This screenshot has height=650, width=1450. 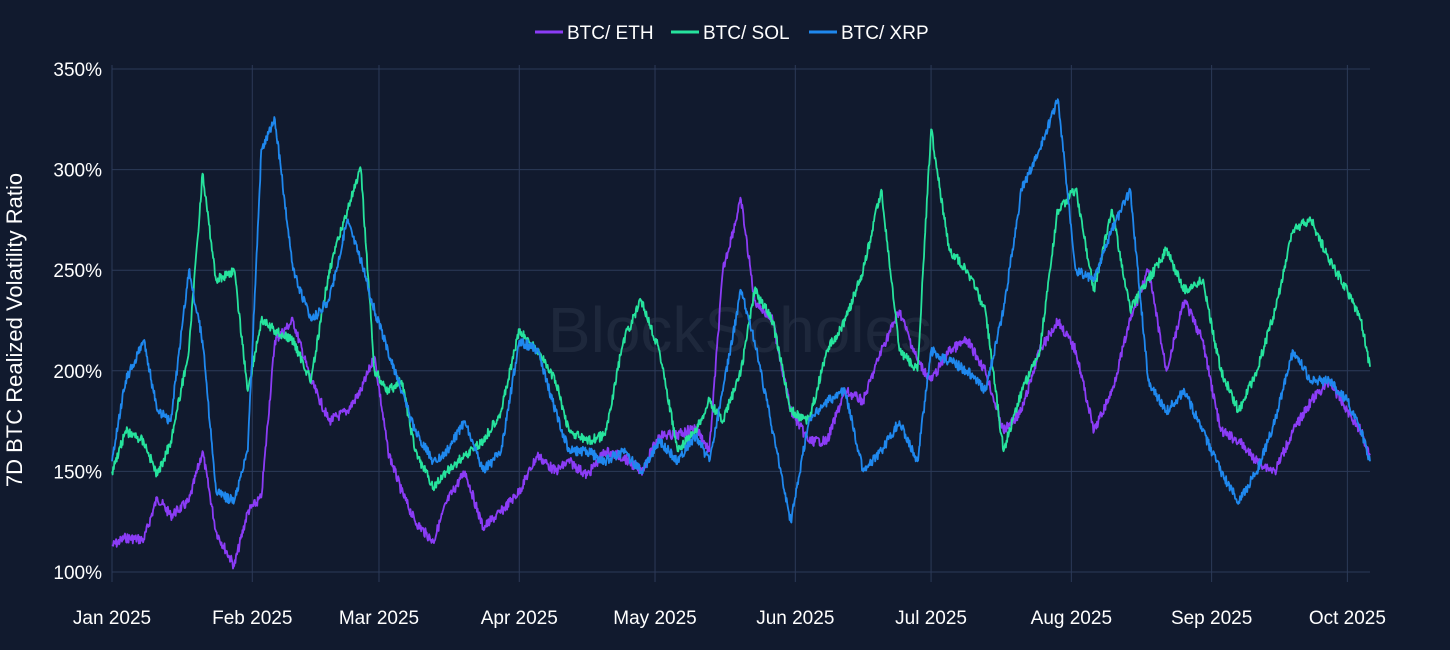 I want to click on x-tick-label: May 2025, so click(x=654, y=618).